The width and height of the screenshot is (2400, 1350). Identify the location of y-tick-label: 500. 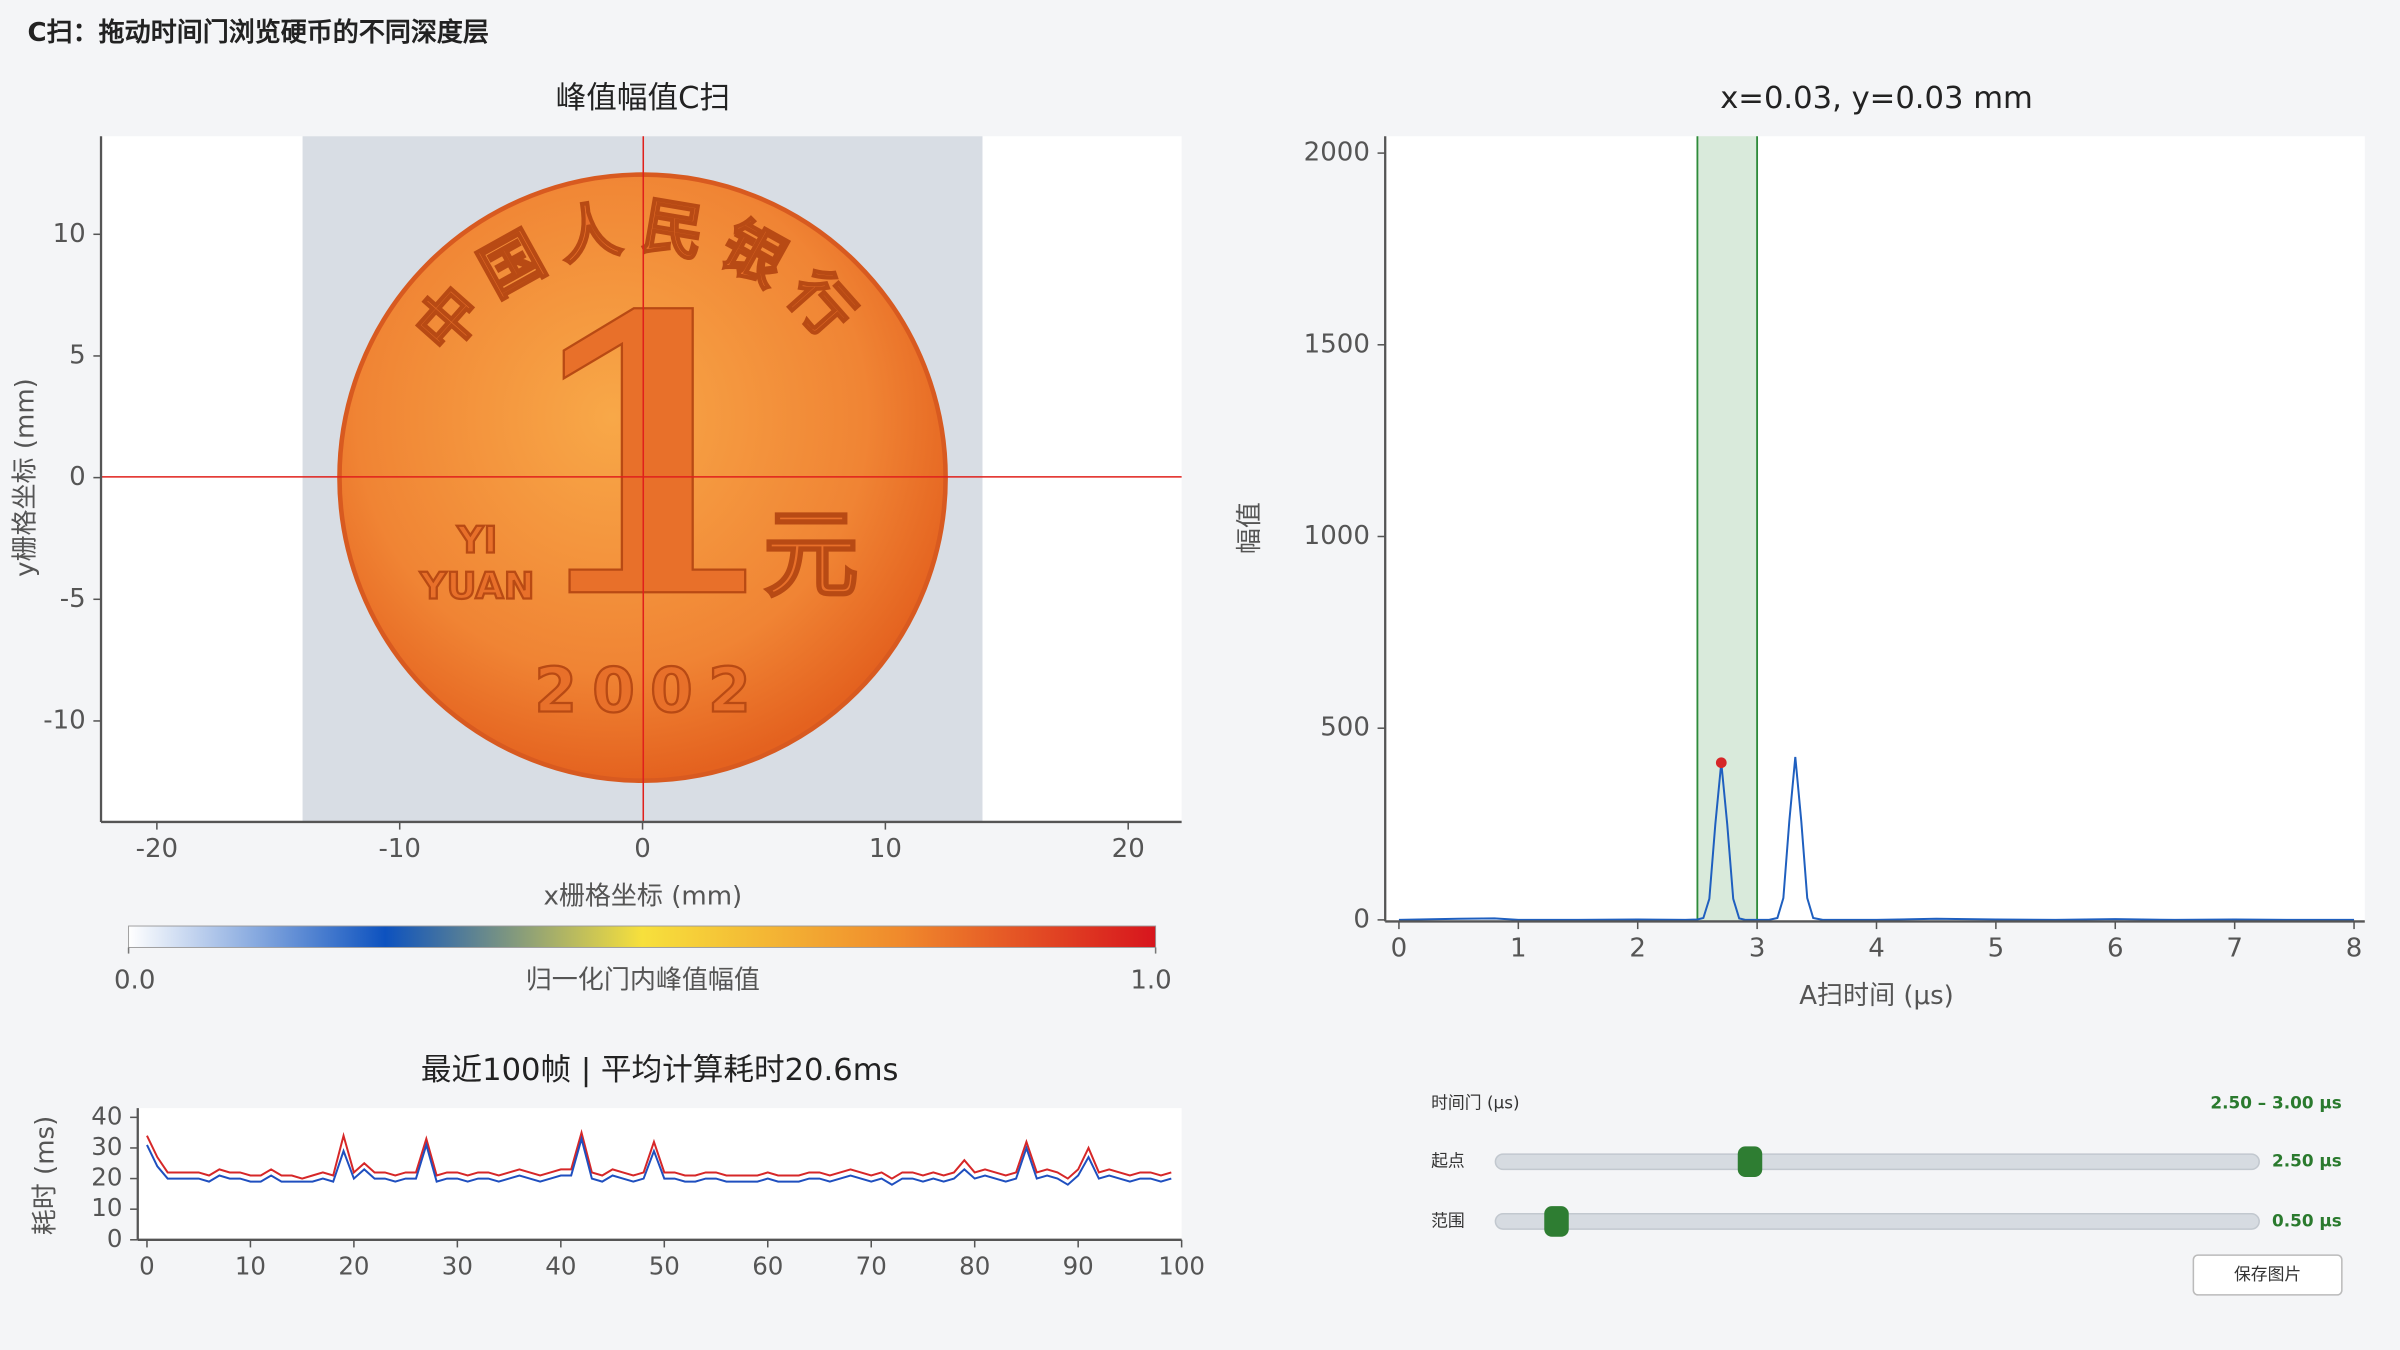
(1345, 728).